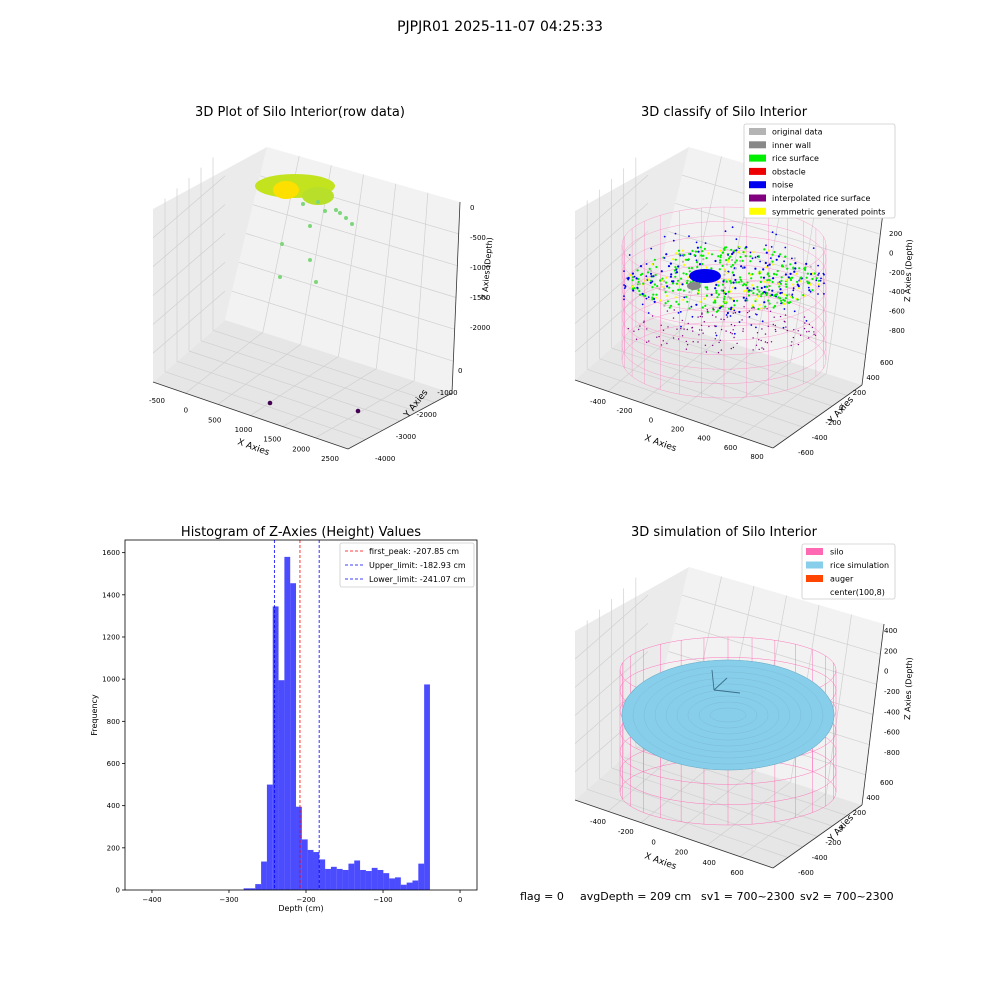 Image resolution: width=1000 pixels, height=1000 pixels. What do you see at coordinates (872, 378) in the screenshot?
I see `tick-label: 400` at bounding box center [872, 378].